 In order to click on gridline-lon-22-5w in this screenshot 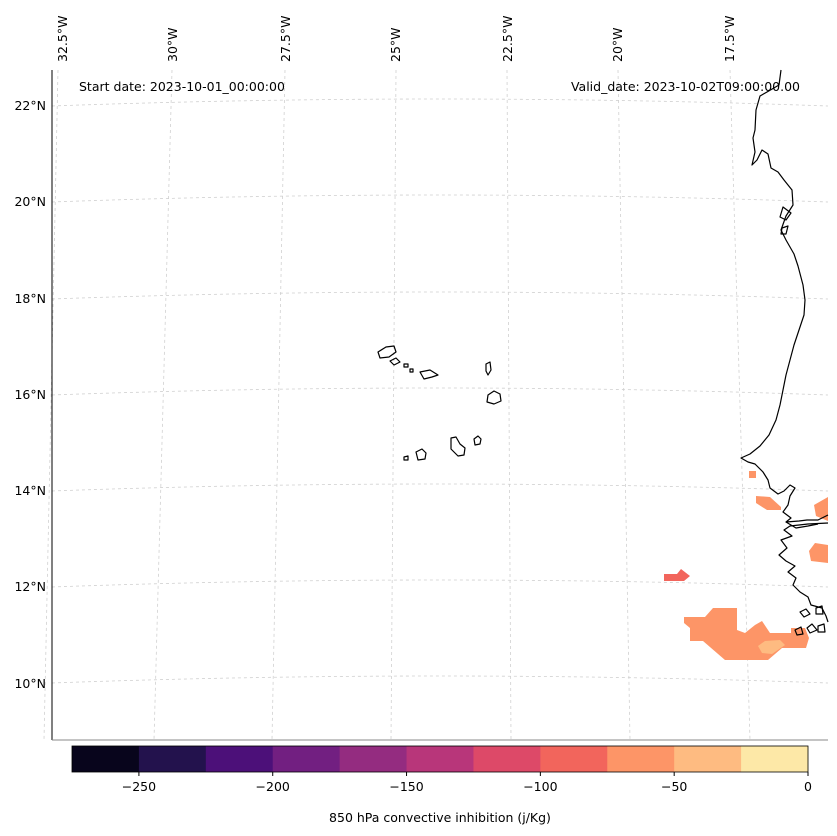, I will do `click(509, 405)`.